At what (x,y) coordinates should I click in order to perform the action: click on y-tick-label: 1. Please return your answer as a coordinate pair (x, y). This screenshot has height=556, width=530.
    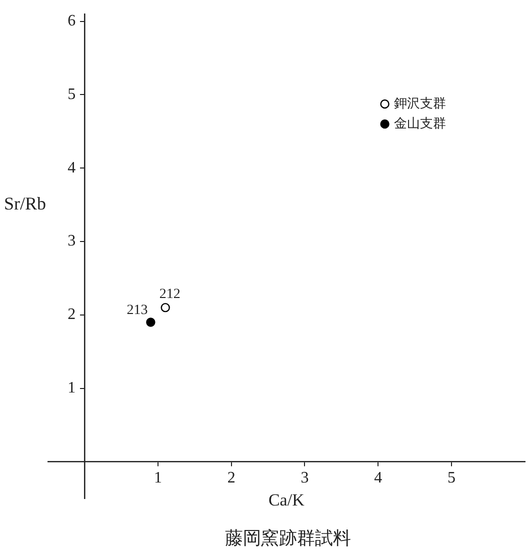
    Looking at the image, I should click on (72, 388).